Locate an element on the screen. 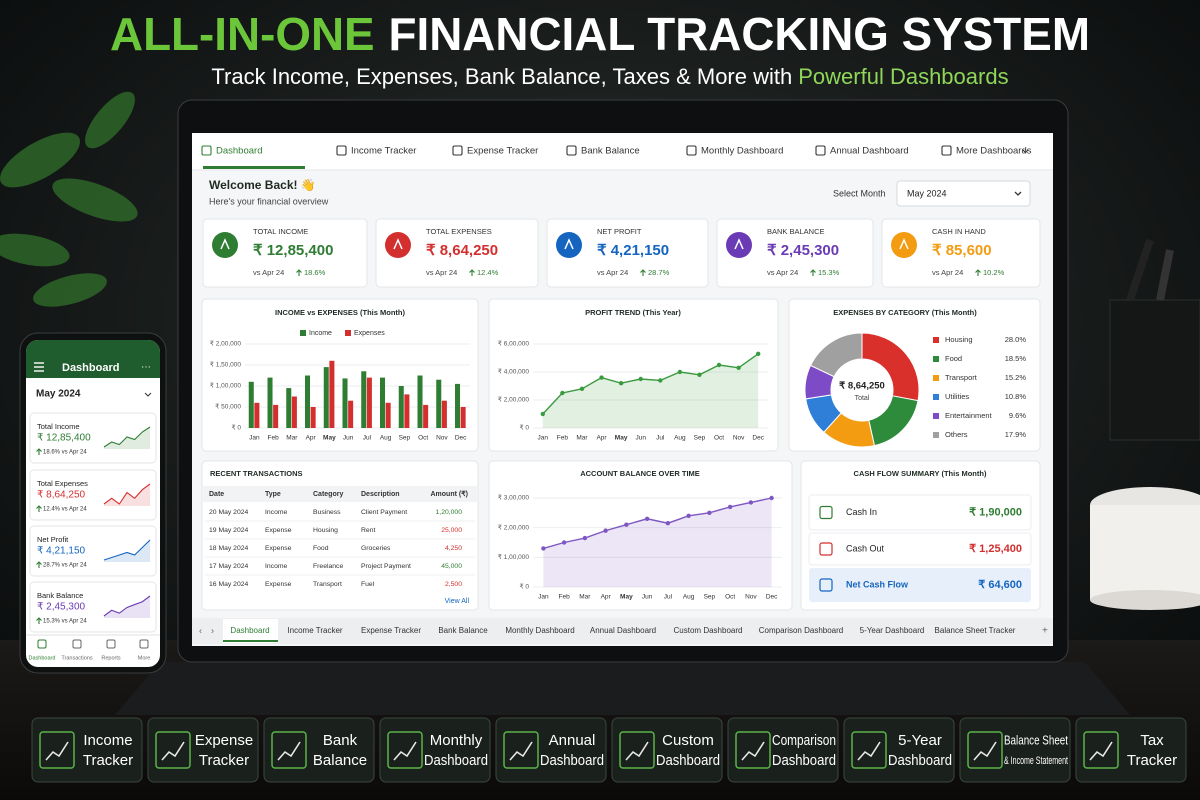 This screenshot has height=800, width=1200. kpi-change: 12.4% is located at coordinates (488, 272).